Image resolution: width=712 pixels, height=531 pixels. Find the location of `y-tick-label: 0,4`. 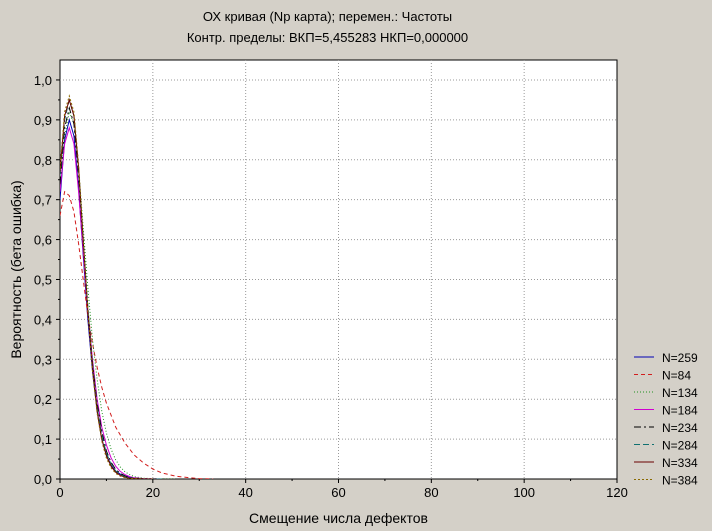

y-tick-label: 0,4 is located at coordinates (43, 319).